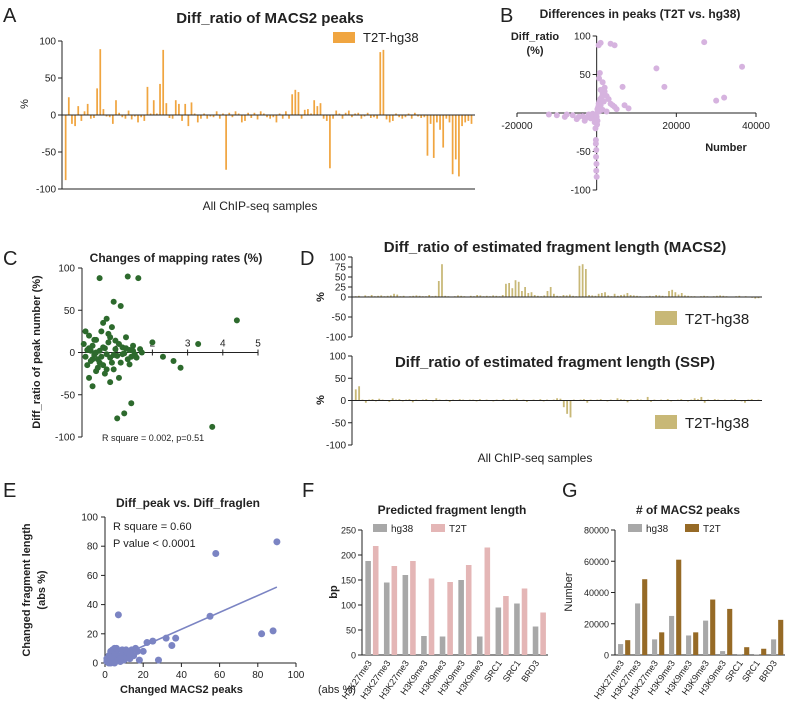 The width and height of the screenshot is (800, 703). Describe the element at coordinates (93, 576) in the screenshot. I see `panel-e-y-tick-label: 60` at that location.